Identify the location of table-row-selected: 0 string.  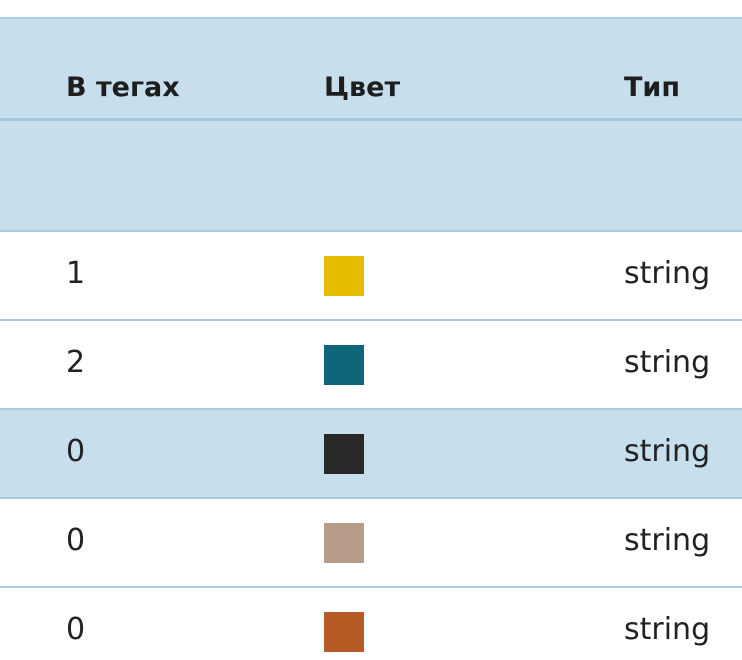
(371, 452).